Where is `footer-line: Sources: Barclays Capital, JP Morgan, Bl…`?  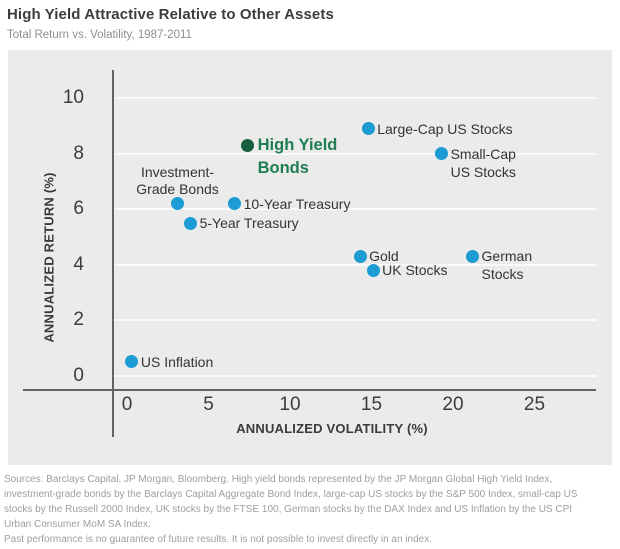
footer-line: Sources: Barclays Capital, JP Morgan, Bl… is located at coordinates (278, 479).